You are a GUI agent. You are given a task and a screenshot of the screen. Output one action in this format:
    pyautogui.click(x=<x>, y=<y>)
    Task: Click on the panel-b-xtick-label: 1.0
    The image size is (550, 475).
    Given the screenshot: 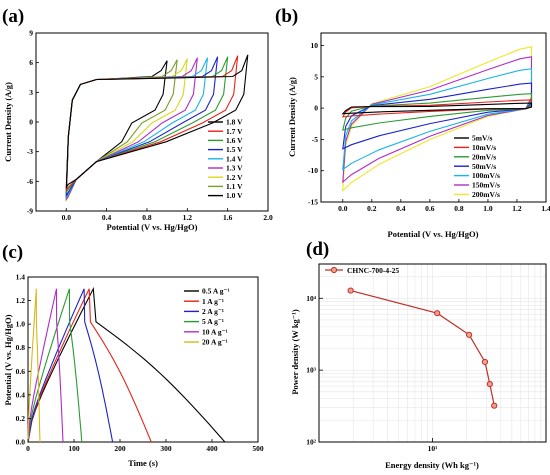 What is the action you would take?
    pyautogui.click(x=488, y=208)
    